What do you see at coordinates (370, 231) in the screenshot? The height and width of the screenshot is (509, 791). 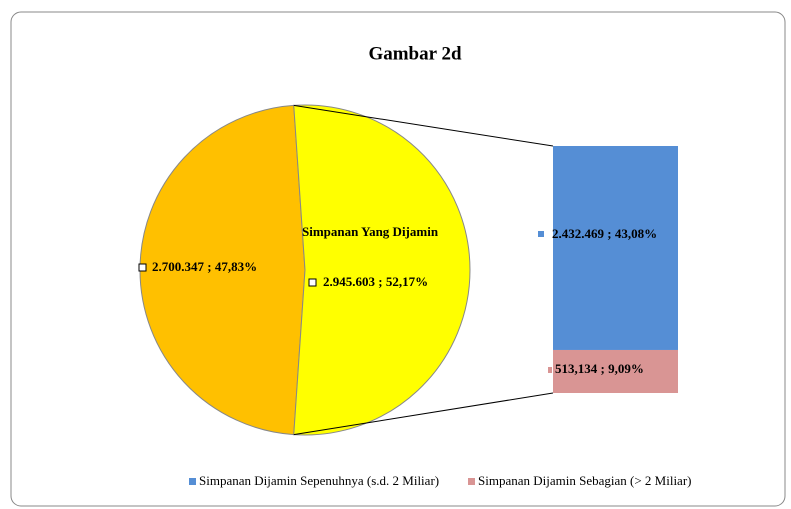 I see `category-label: Simpanan Yang Dijamin` at bounding box center [370, 231].